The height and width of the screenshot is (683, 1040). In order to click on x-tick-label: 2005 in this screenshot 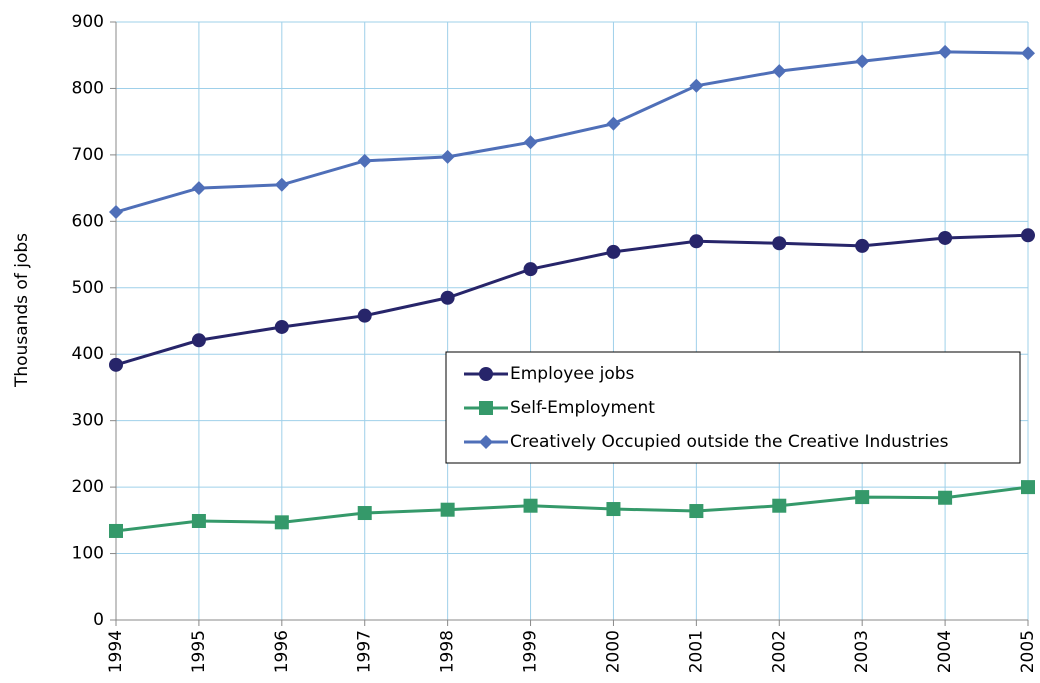, I will do `click(1028, 651)`.